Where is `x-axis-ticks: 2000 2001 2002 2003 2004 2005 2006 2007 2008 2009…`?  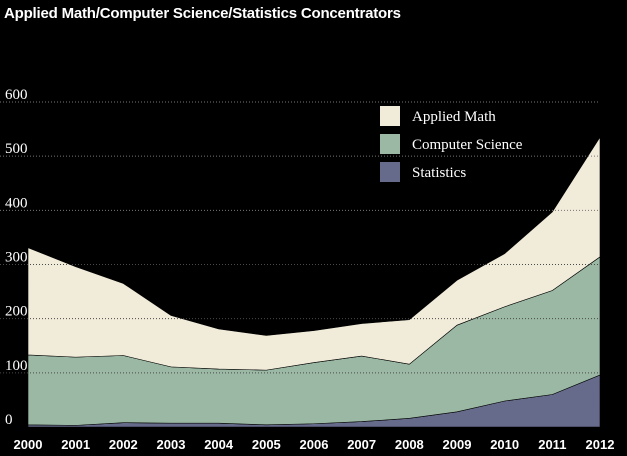 x-axis-ticks: 2000 2001 2002 2003 2004 2005 2006 2007 2008 2009… is located at coordinates (314, 444).